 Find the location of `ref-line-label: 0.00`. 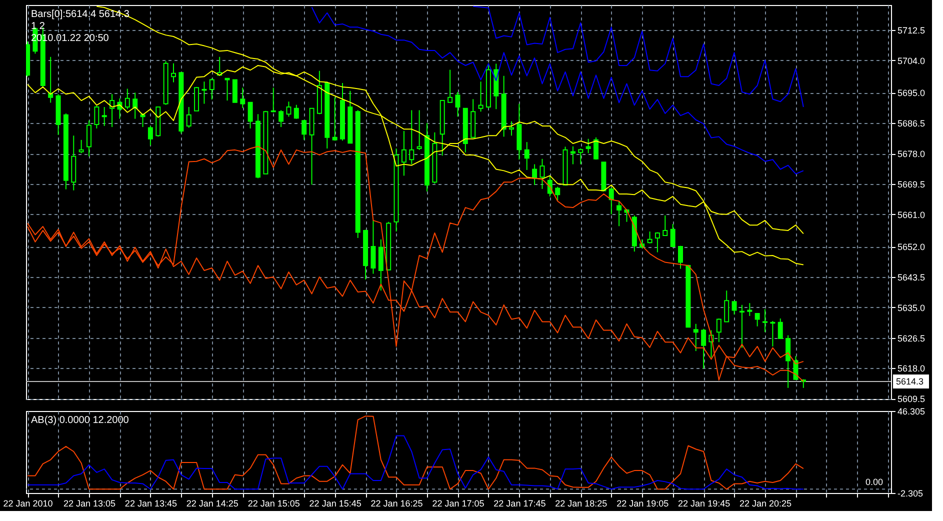

ref-line-label: 0.00 is located at coordinates (874, 482).